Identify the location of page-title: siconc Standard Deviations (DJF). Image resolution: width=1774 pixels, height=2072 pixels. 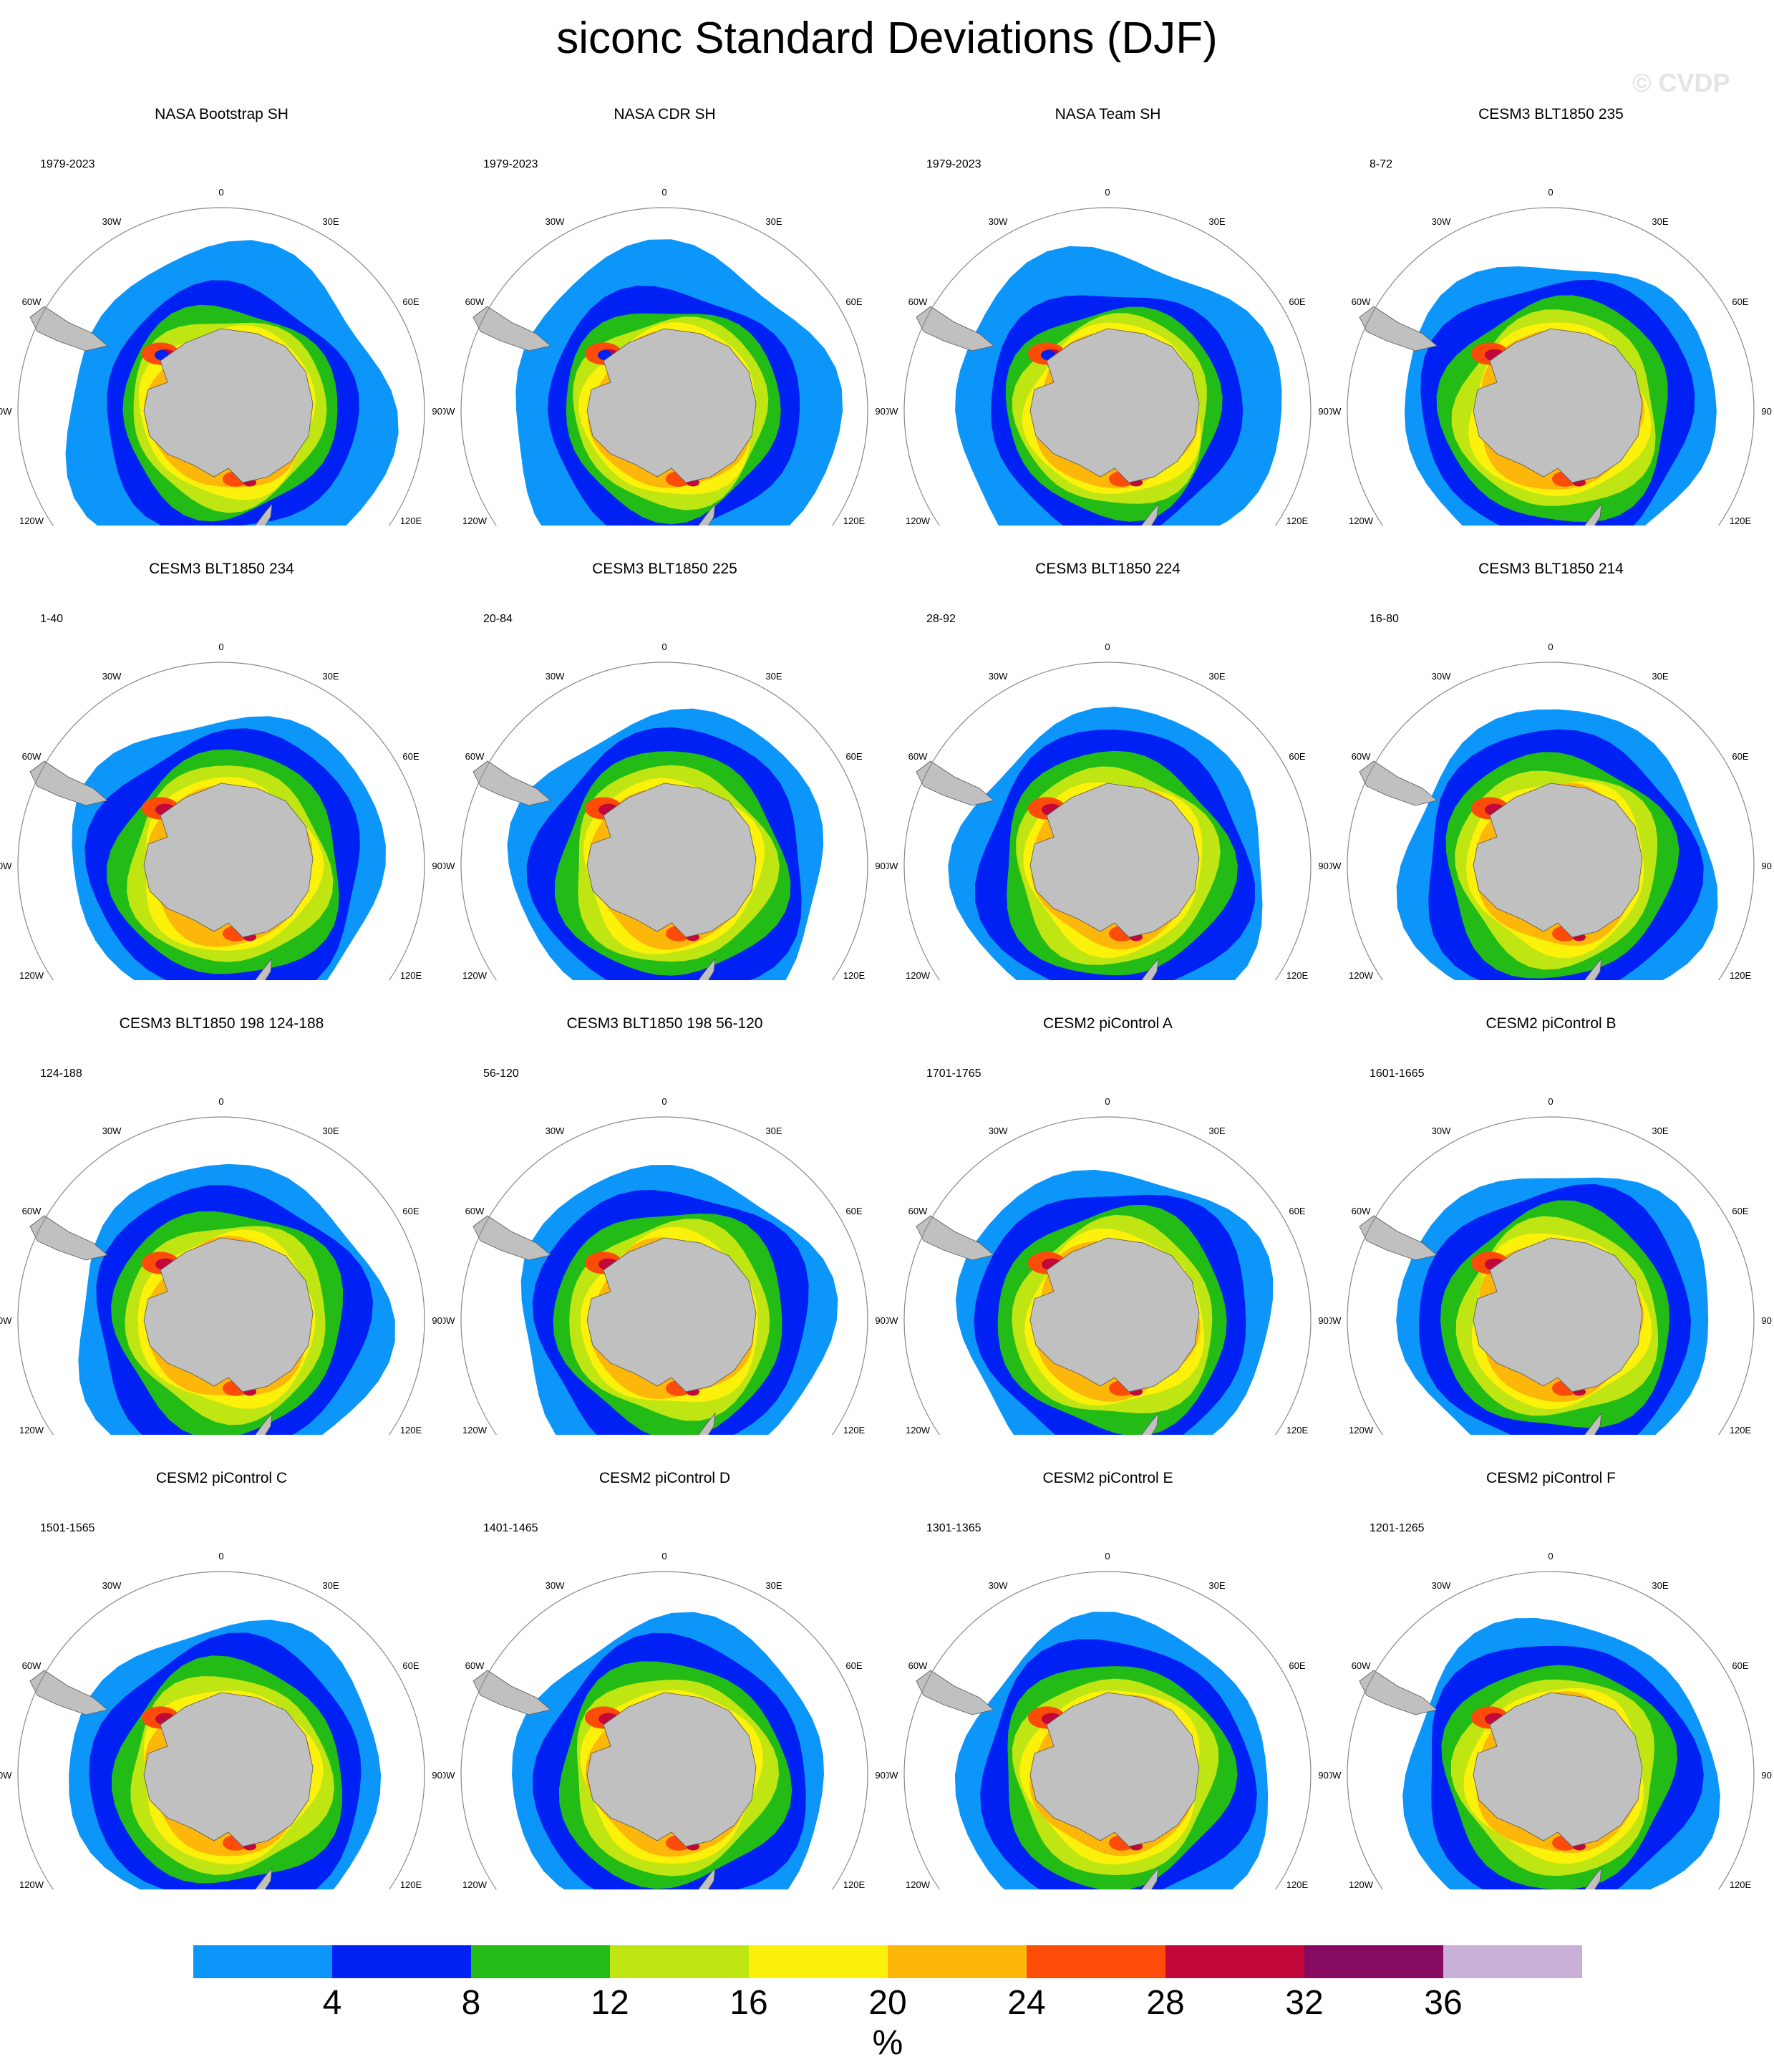
(887, 38).